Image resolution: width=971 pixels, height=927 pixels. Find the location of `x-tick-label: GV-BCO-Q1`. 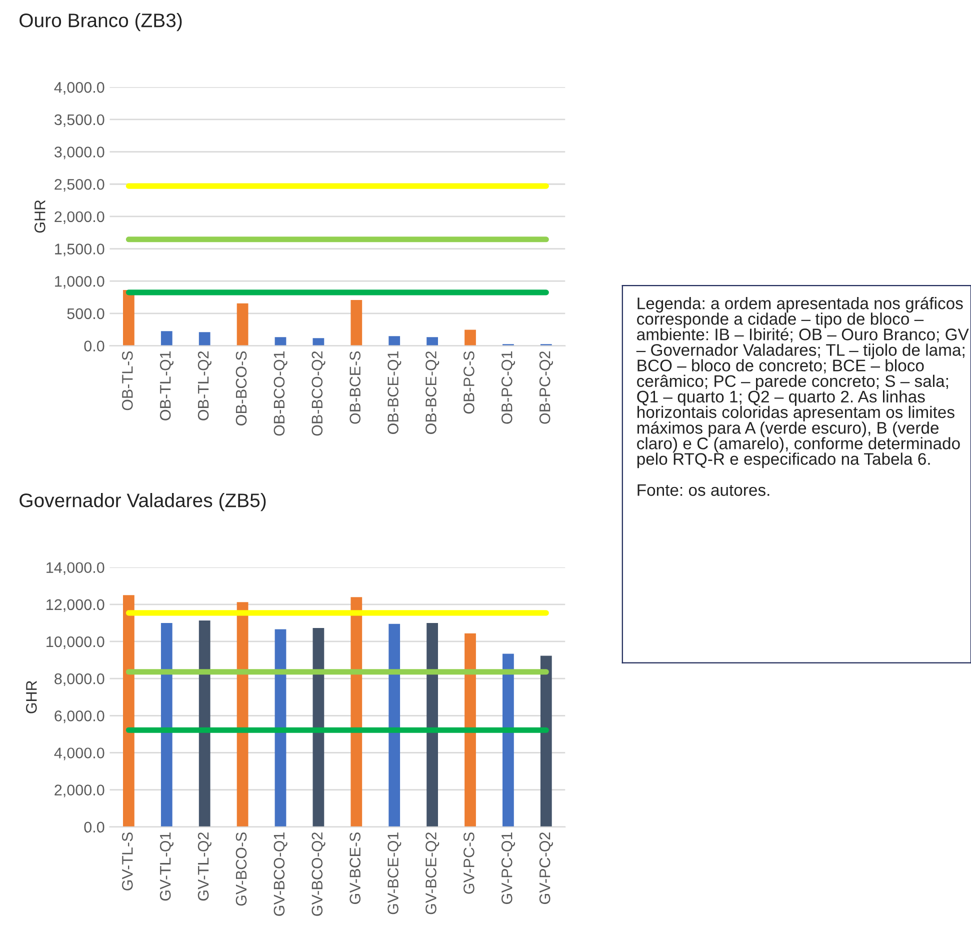

x-tick-label: GV-BCO-Q1 is located at coordinates (281, 874).